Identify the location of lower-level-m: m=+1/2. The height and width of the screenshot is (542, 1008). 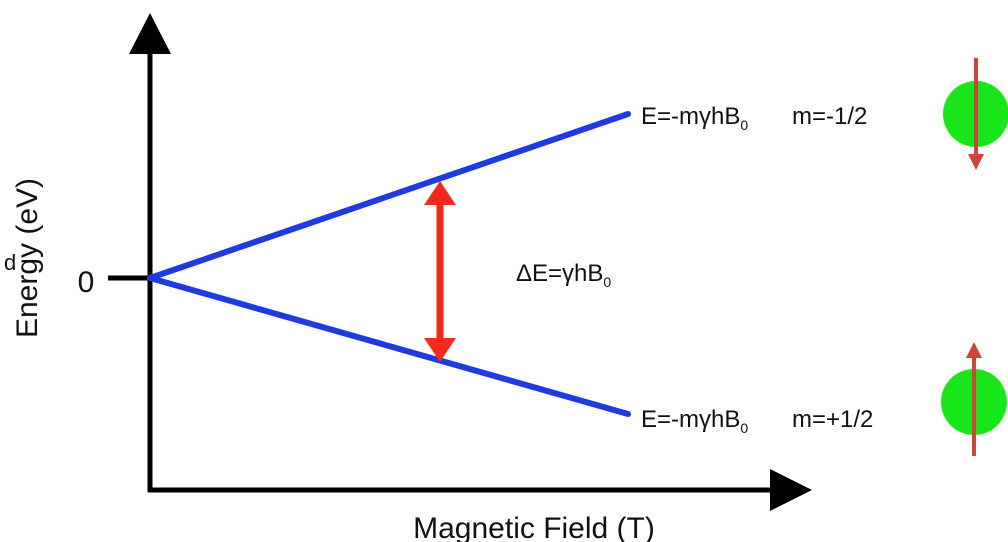
(832, 419).